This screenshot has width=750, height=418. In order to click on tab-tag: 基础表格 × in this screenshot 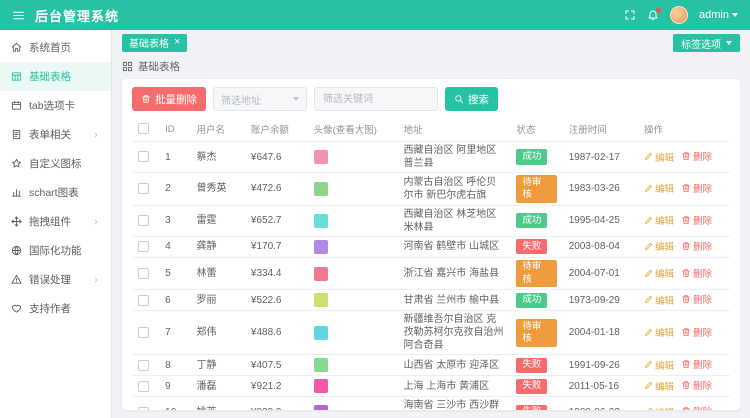, I will do `click(155, 42)`.